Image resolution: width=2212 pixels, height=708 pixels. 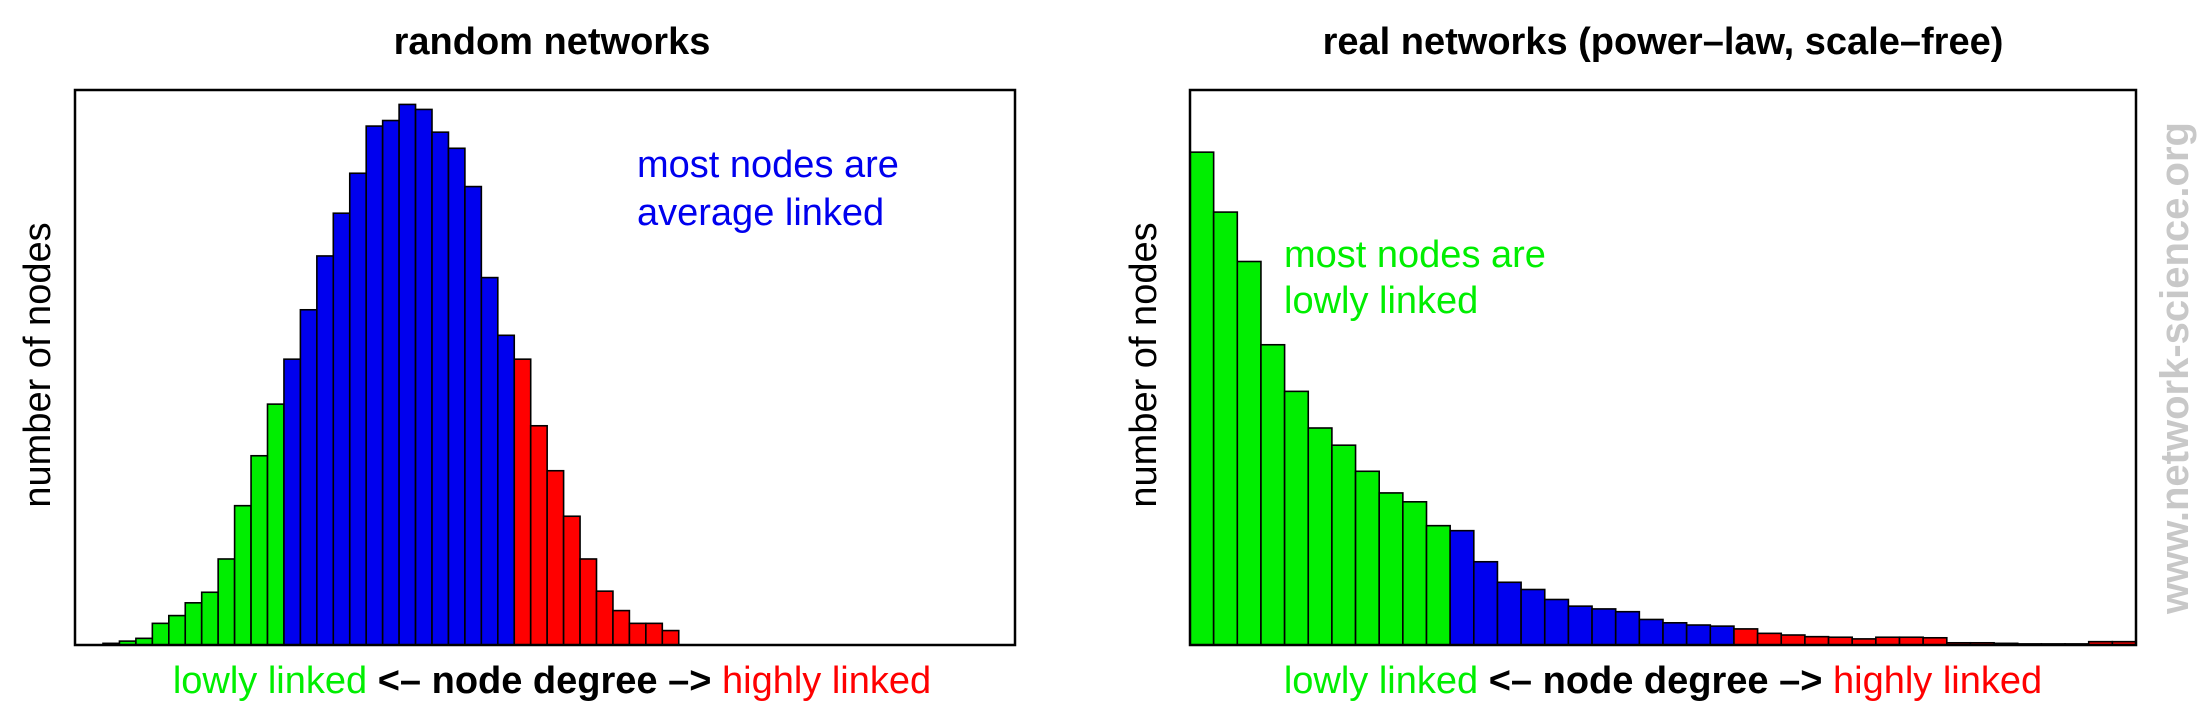 What do you see at coordinates (552, 42) in the screenshot?
I see `chart-title: random networks` at bounding box center [552, 42].